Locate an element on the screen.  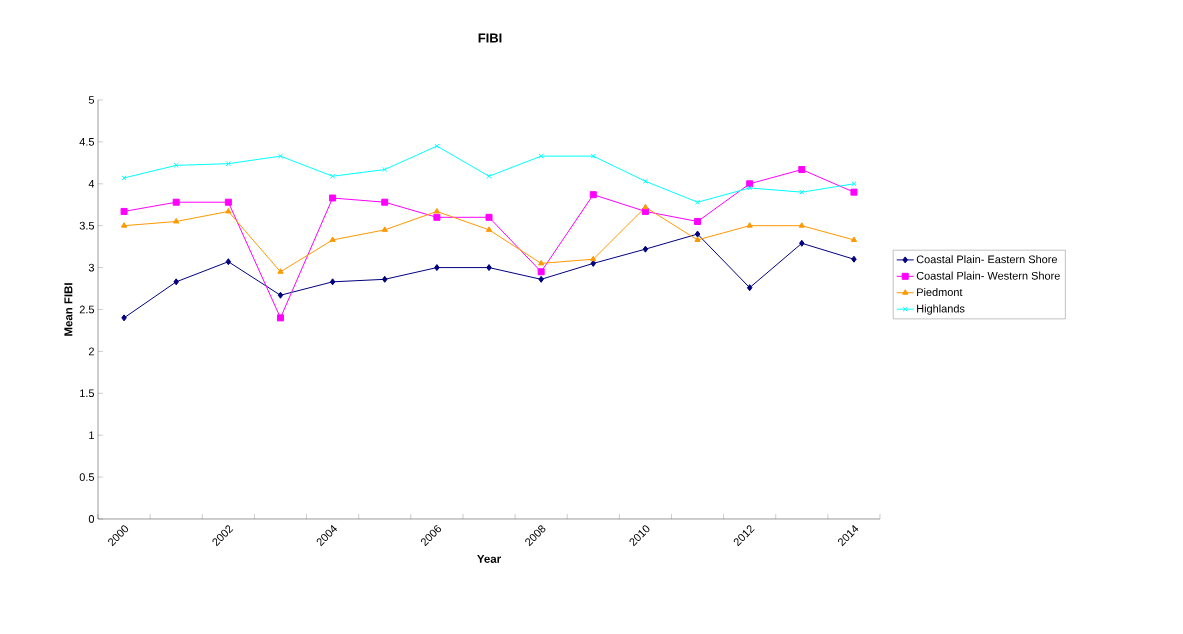
legend-label: Highlands is located at coordinates (941, 309).